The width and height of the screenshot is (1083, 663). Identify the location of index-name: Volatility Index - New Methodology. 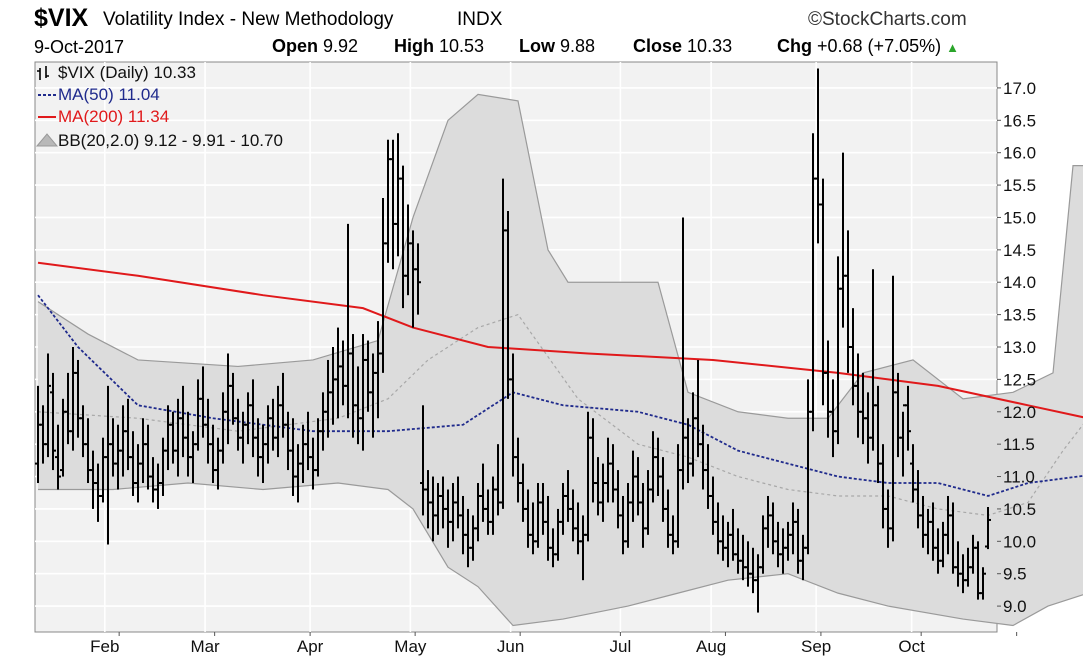
(248, 19).